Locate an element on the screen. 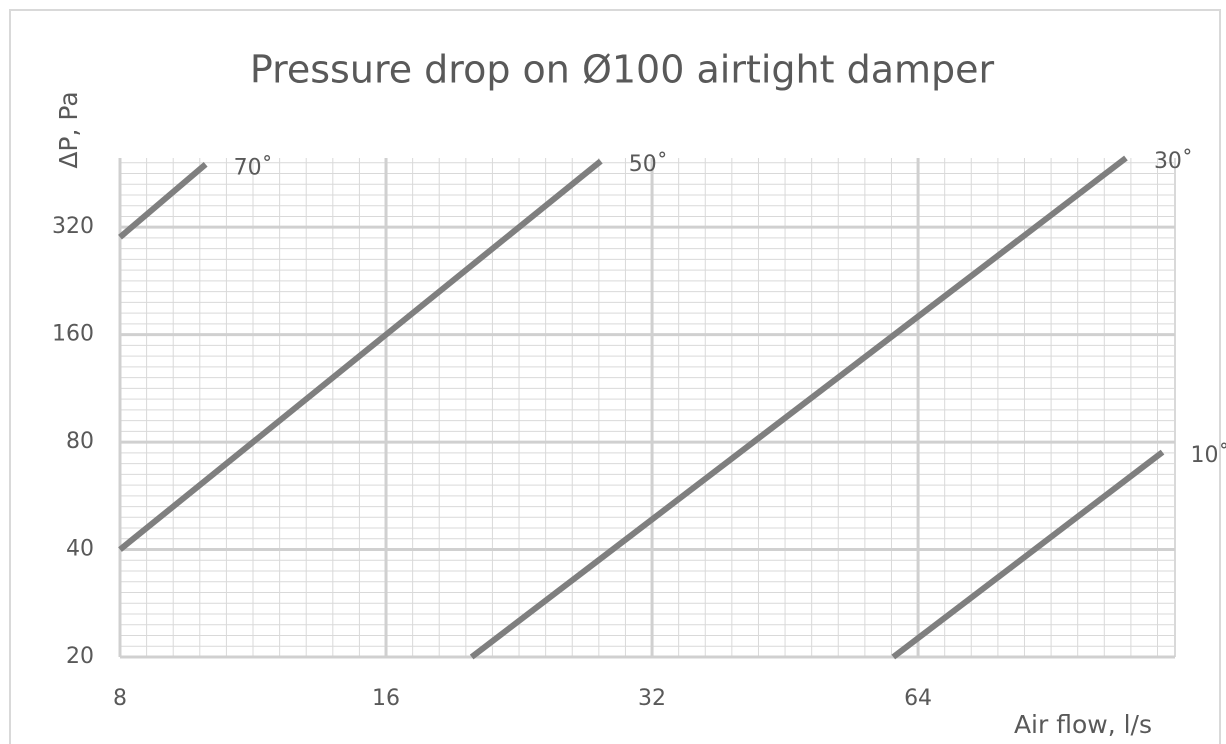 The width and height of the screenshot is (1226, 744). y-tick-label: 80 is located at coordinates (80, 441).